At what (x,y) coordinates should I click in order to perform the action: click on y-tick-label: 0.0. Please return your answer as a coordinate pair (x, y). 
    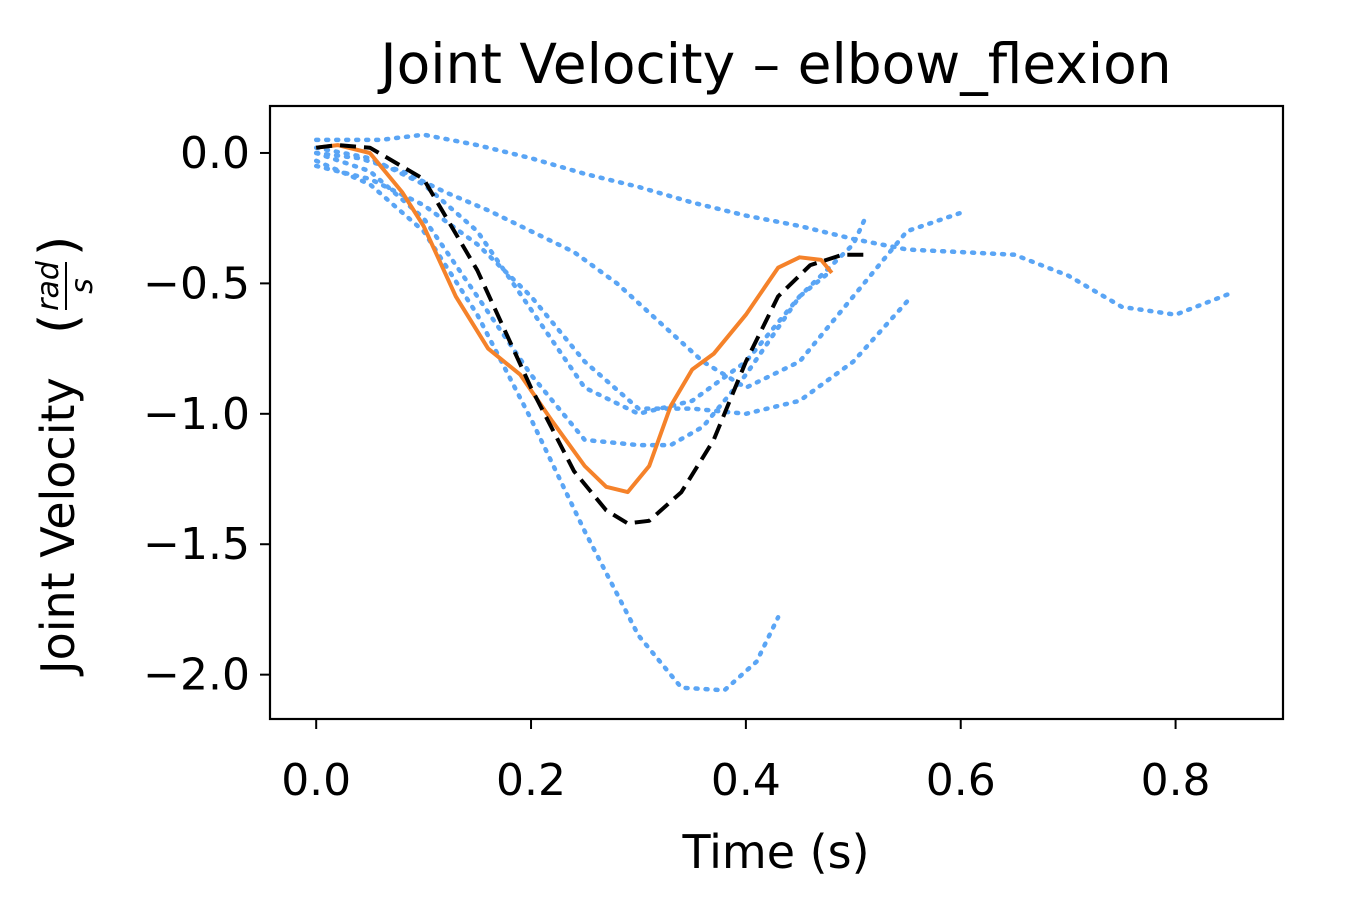
    Looking at the image, I should click on (215, 153).